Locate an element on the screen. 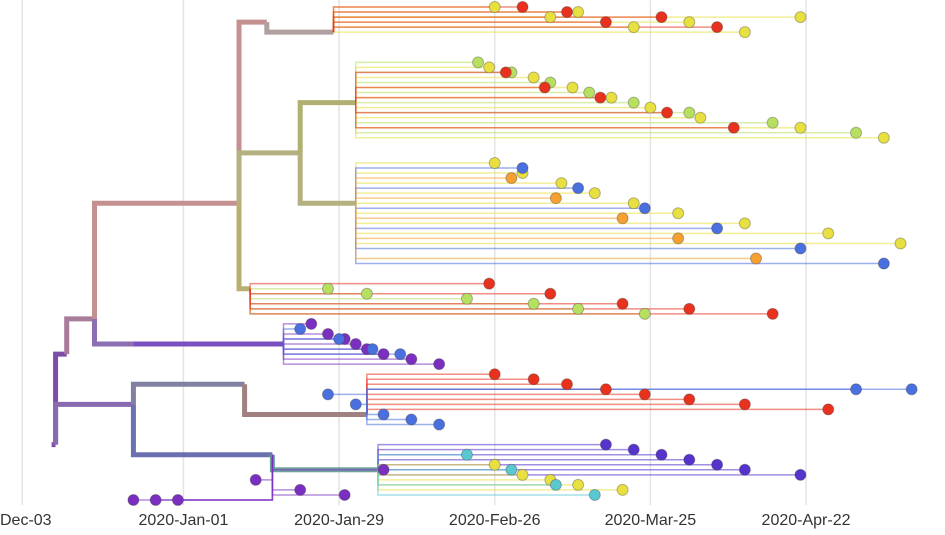 The height and width of the screenshot is (535, 945). x-tick-label: Dec-03 is located at coordinates (26, 520).